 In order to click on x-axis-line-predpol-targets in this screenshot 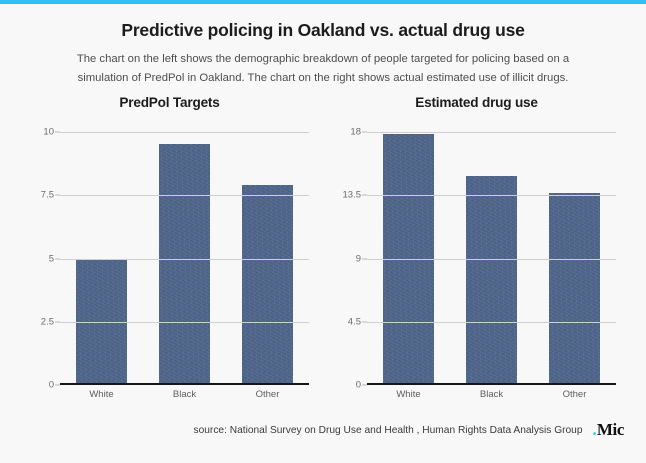, I will do `click(184, 384)`.